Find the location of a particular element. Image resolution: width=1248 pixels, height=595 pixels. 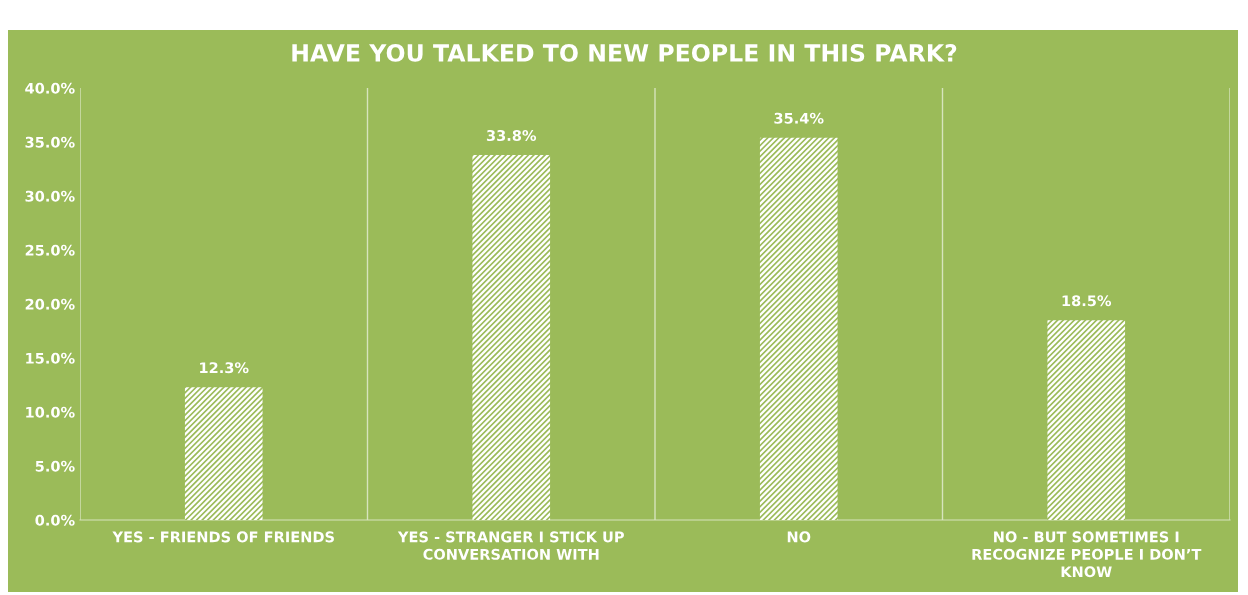

x-tick-label: YES - FRIENDS OF FRIENDS is located at coordinates (223, 537).